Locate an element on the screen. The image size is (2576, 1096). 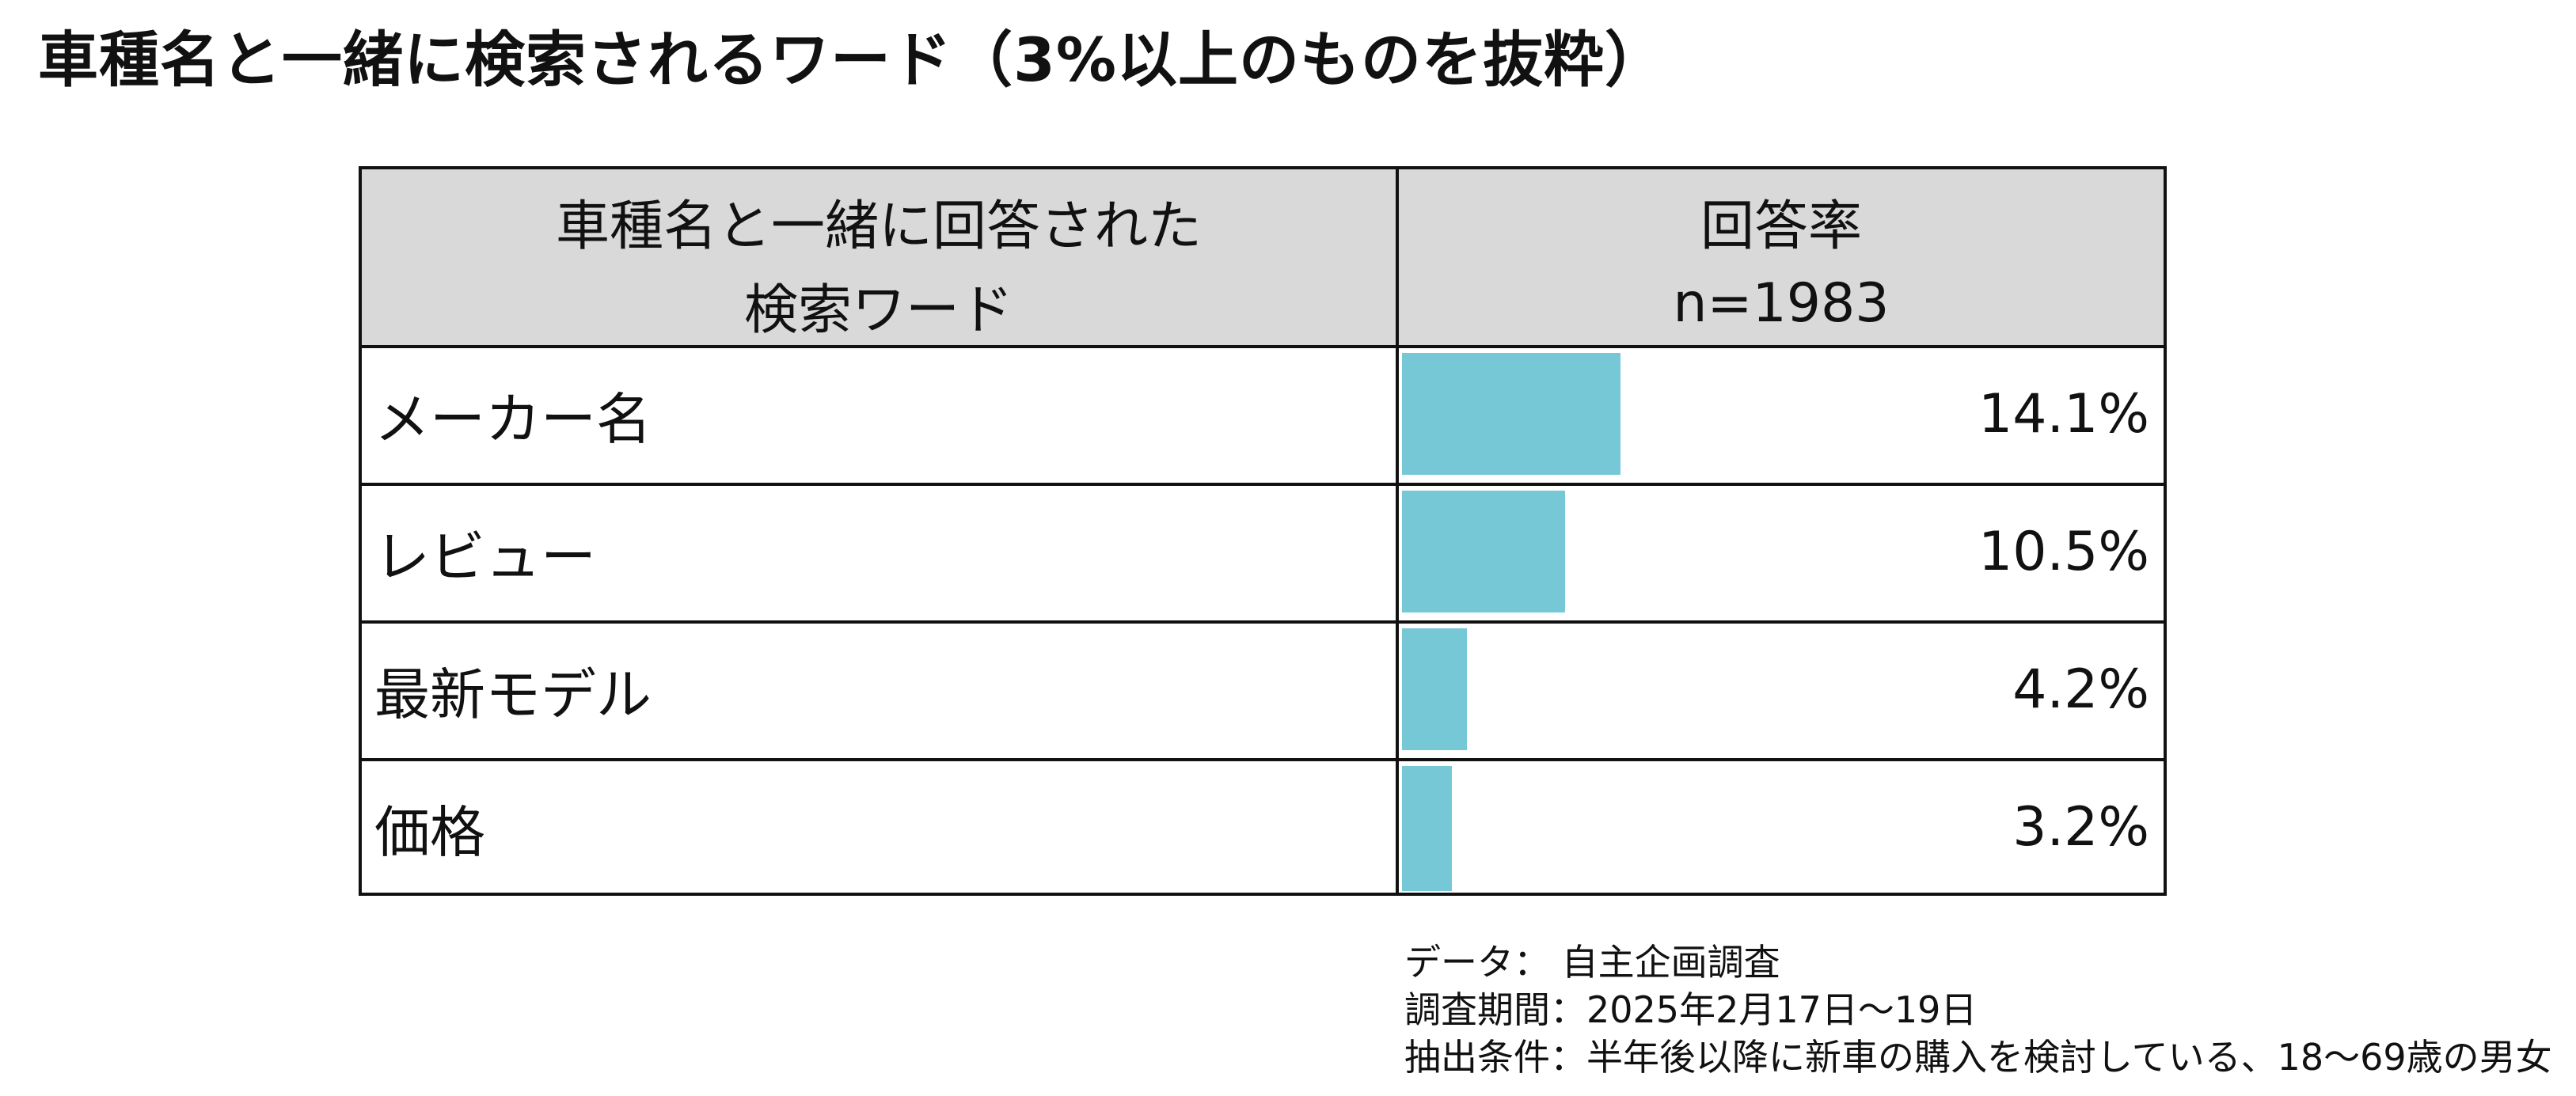
table-row: 価格 3.2% is located at coordinates (1263, 830).